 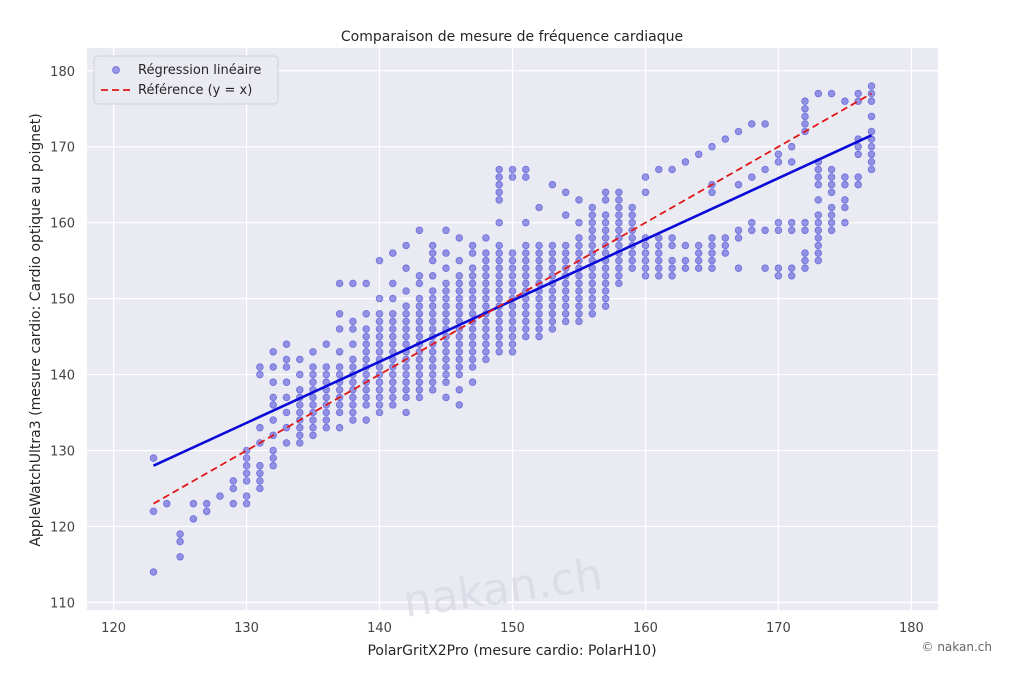 What do you see at coordinates (246, 628) in the screenshot?
I see `x-tick-label: 130` at bounding box center [246, 628].